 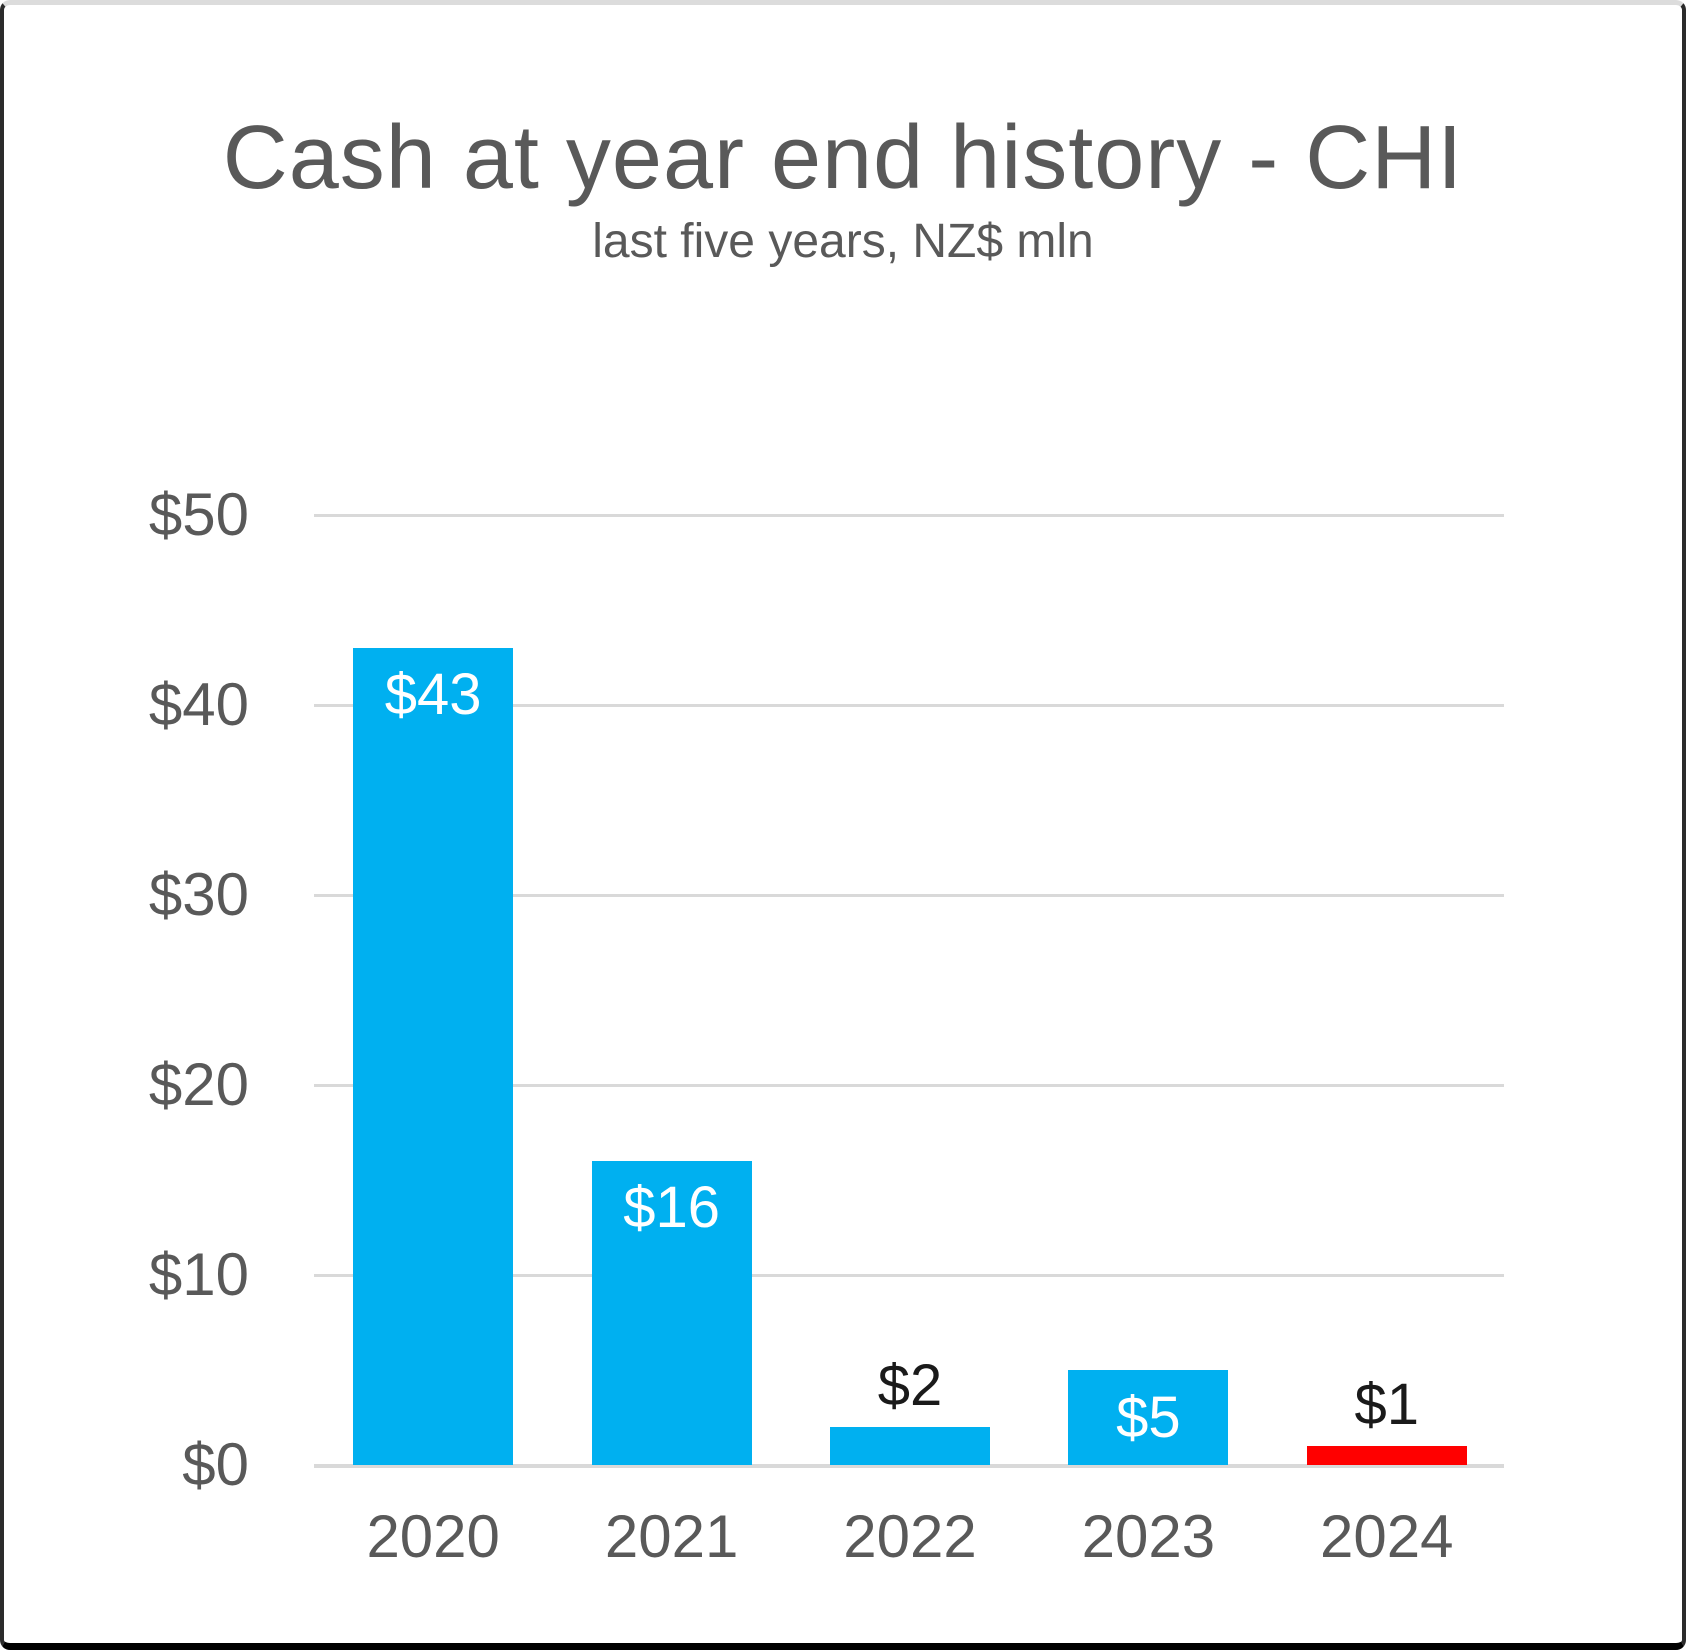 What do you see at coordinates (843, 158) in the screenshot?
I see `chart-title: Cash at year end history - CHI` at bounding box center [843, 158].